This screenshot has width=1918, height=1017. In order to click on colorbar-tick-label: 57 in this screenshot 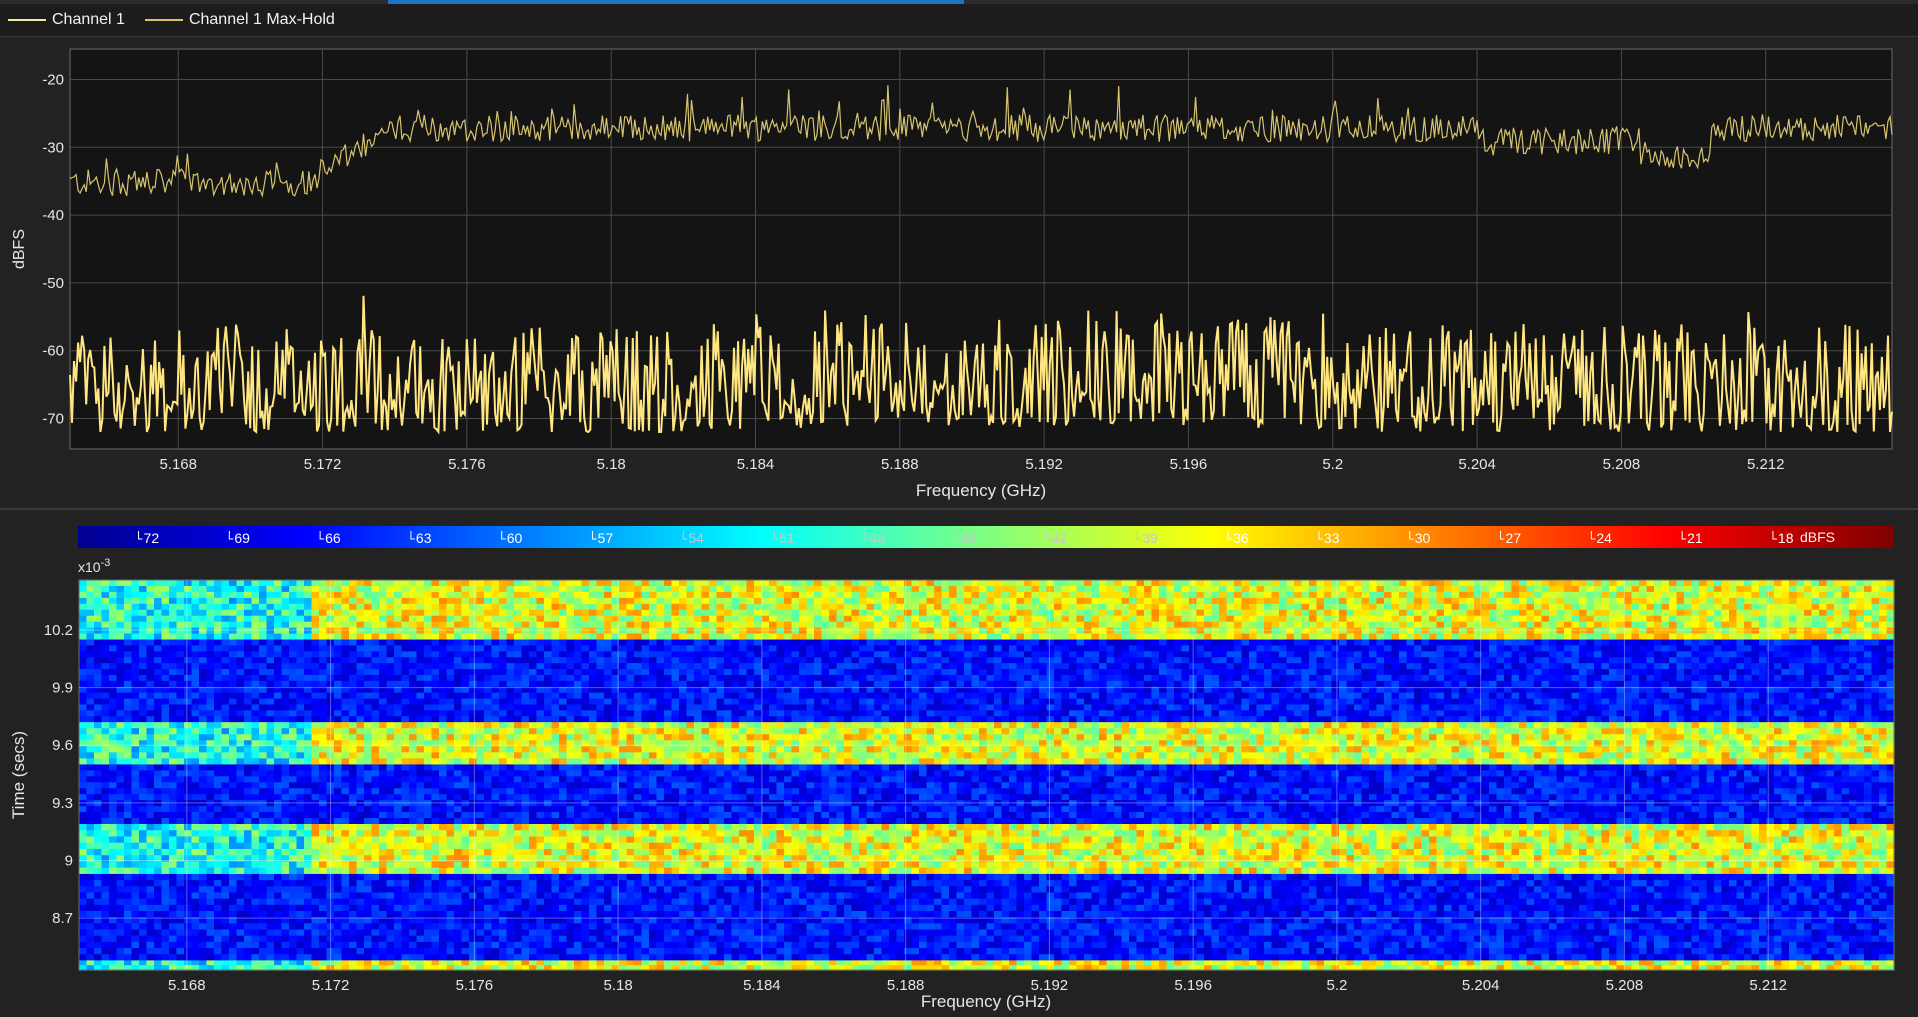, I will do `click(606, 538)`.